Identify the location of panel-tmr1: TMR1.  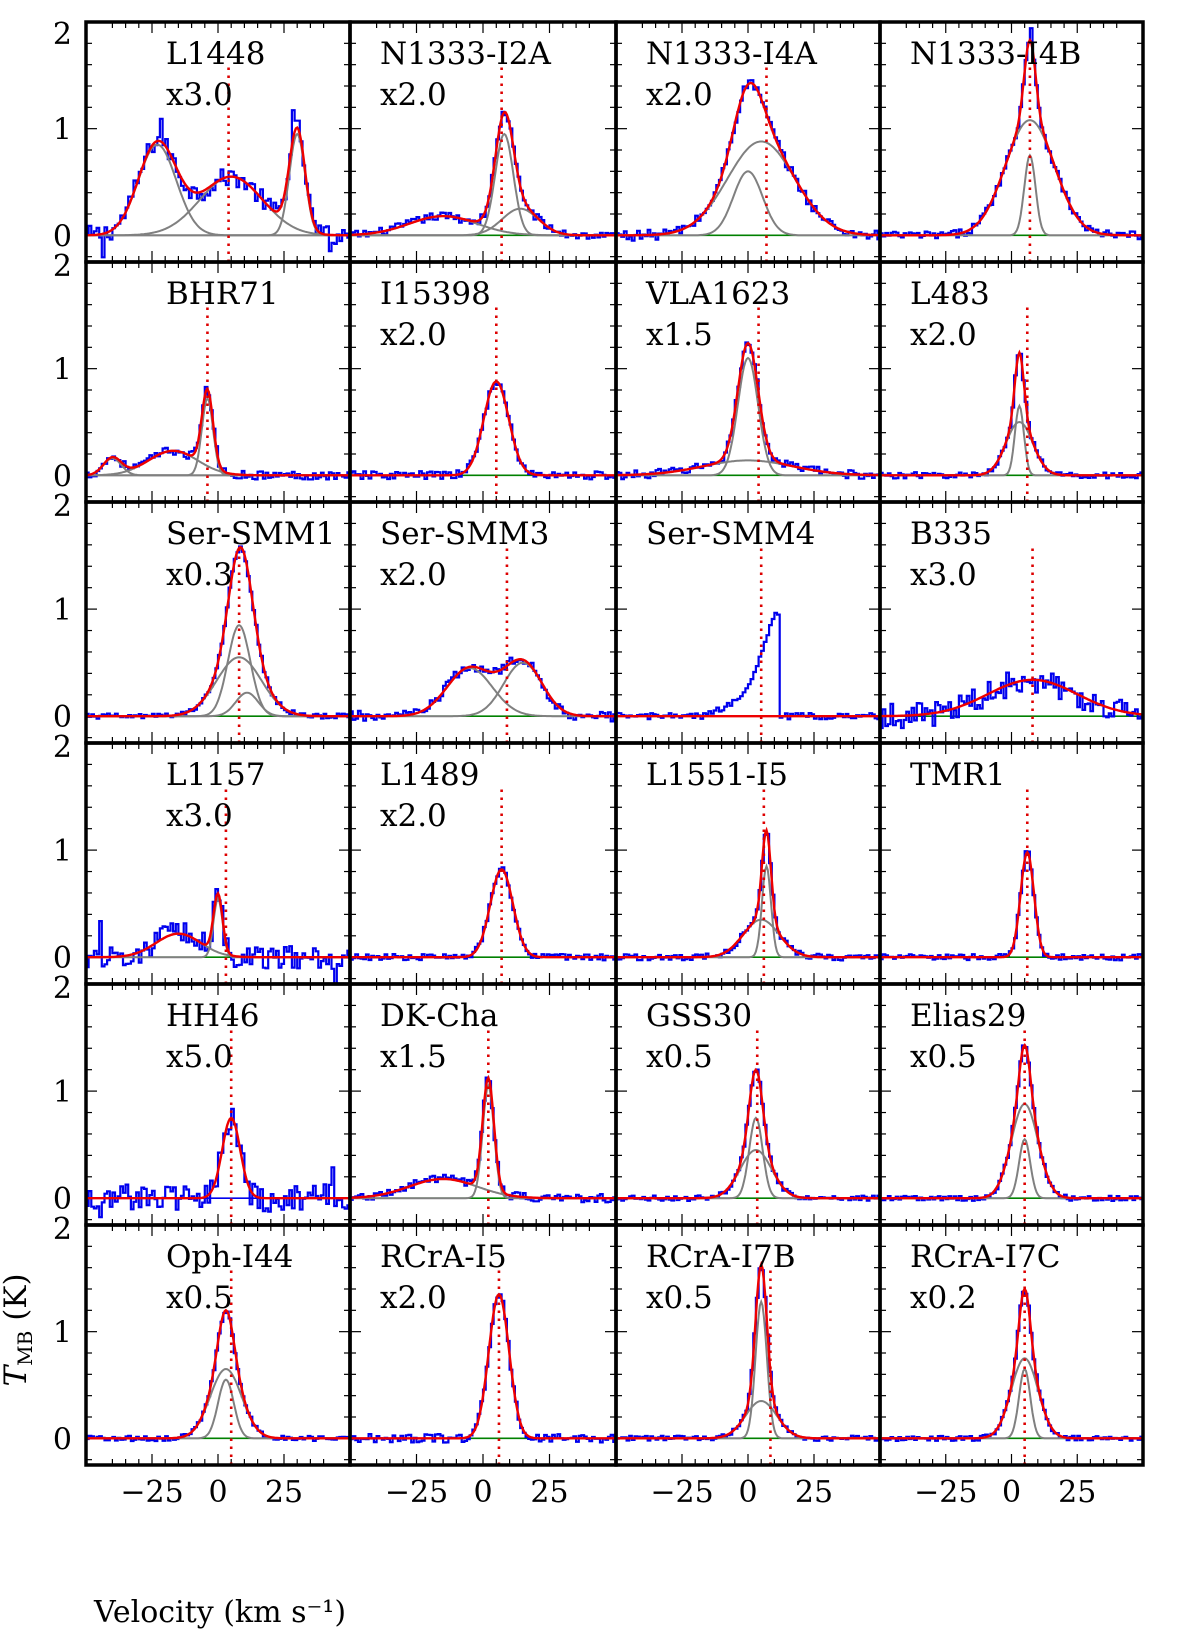
(1011, 863).